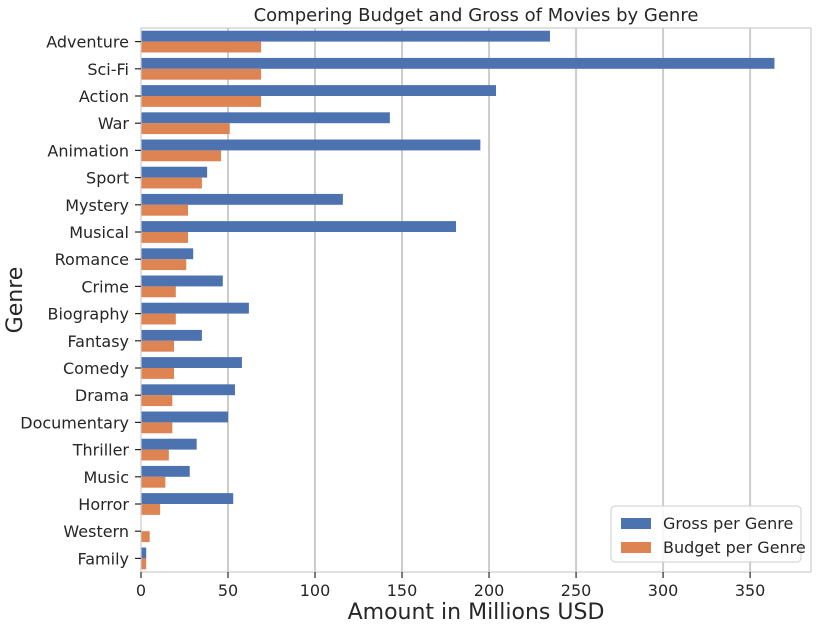 This screenshot has width=826, height=628. Describe the element at coordinates (145, 537) in the screenshot. I see `bar-budget-western` at that location.